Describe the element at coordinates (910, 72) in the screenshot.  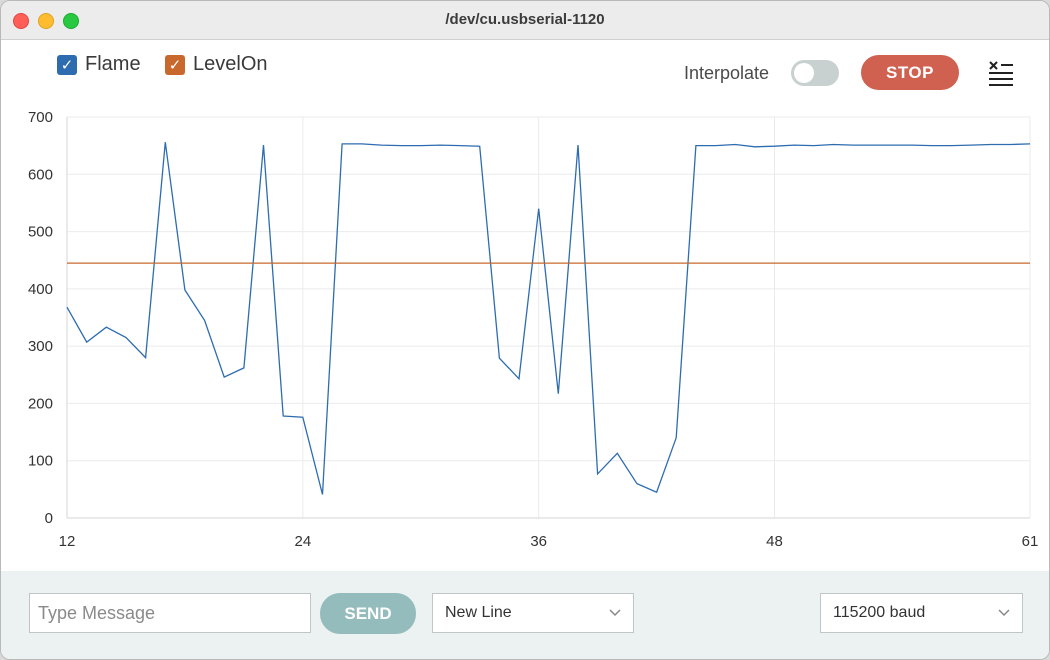
I see `stop-button: STOP` at that location.